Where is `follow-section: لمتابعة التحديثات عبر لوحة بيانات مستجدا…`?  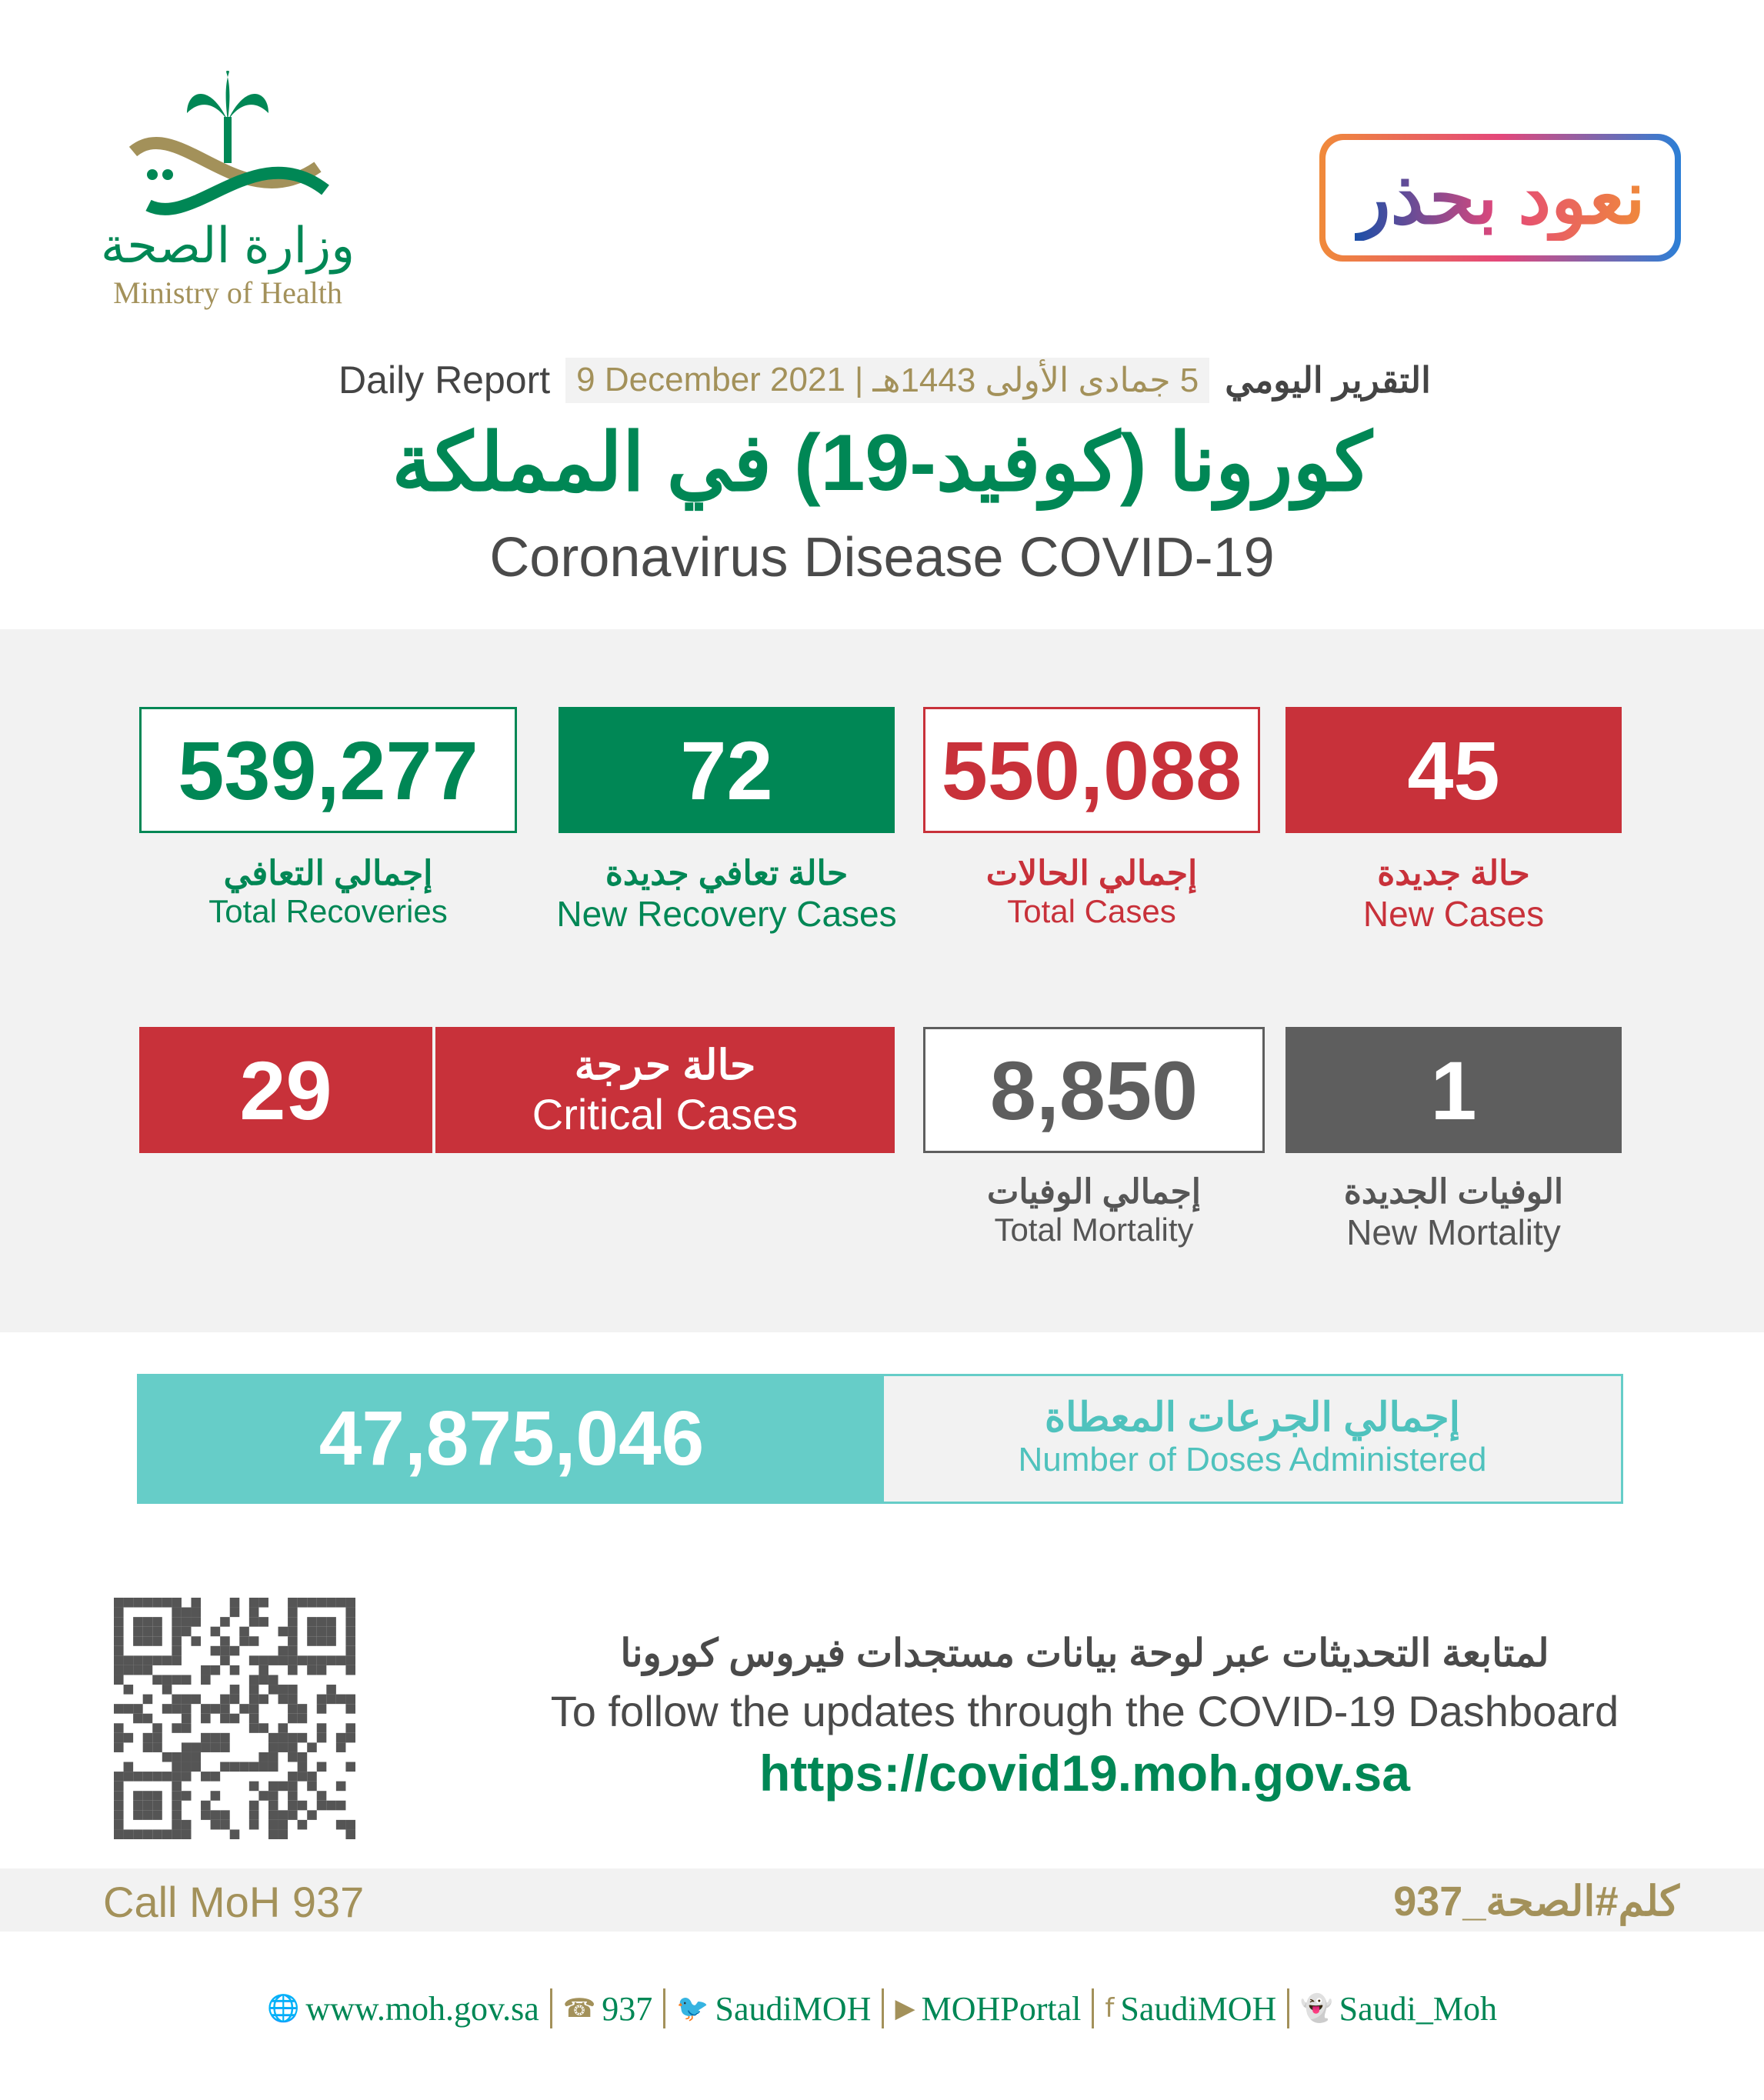
follow-section: لمتابعة التحديثات عبر لوحة بيانات مستجدا… is located at coordinates (1085, 1717).